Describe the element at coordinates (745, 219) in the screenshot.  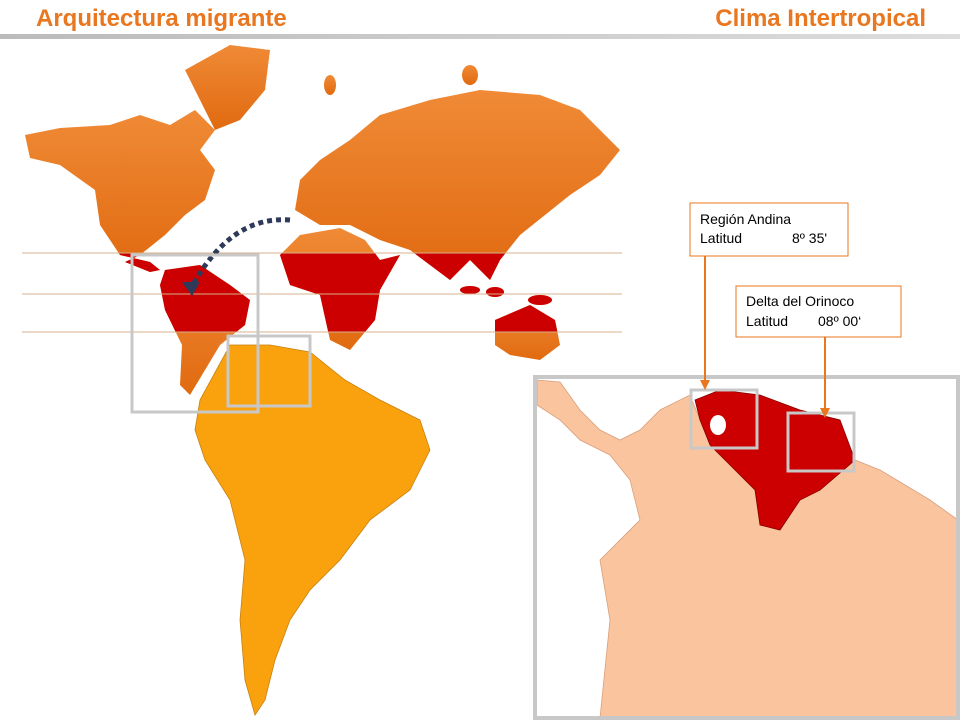
I see `callout-title: Región Andina` at that location.